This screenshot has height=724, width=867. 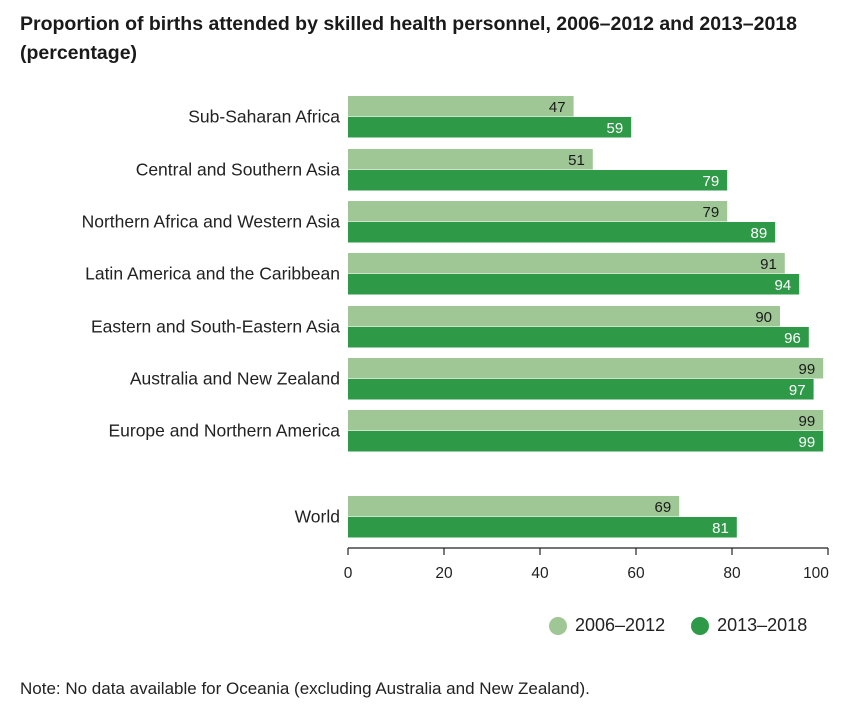 What do you see at coordinates (700, 625) in the screenshot?
I see `legend-swatch-2013-2018` at bounding box center [700, 625].